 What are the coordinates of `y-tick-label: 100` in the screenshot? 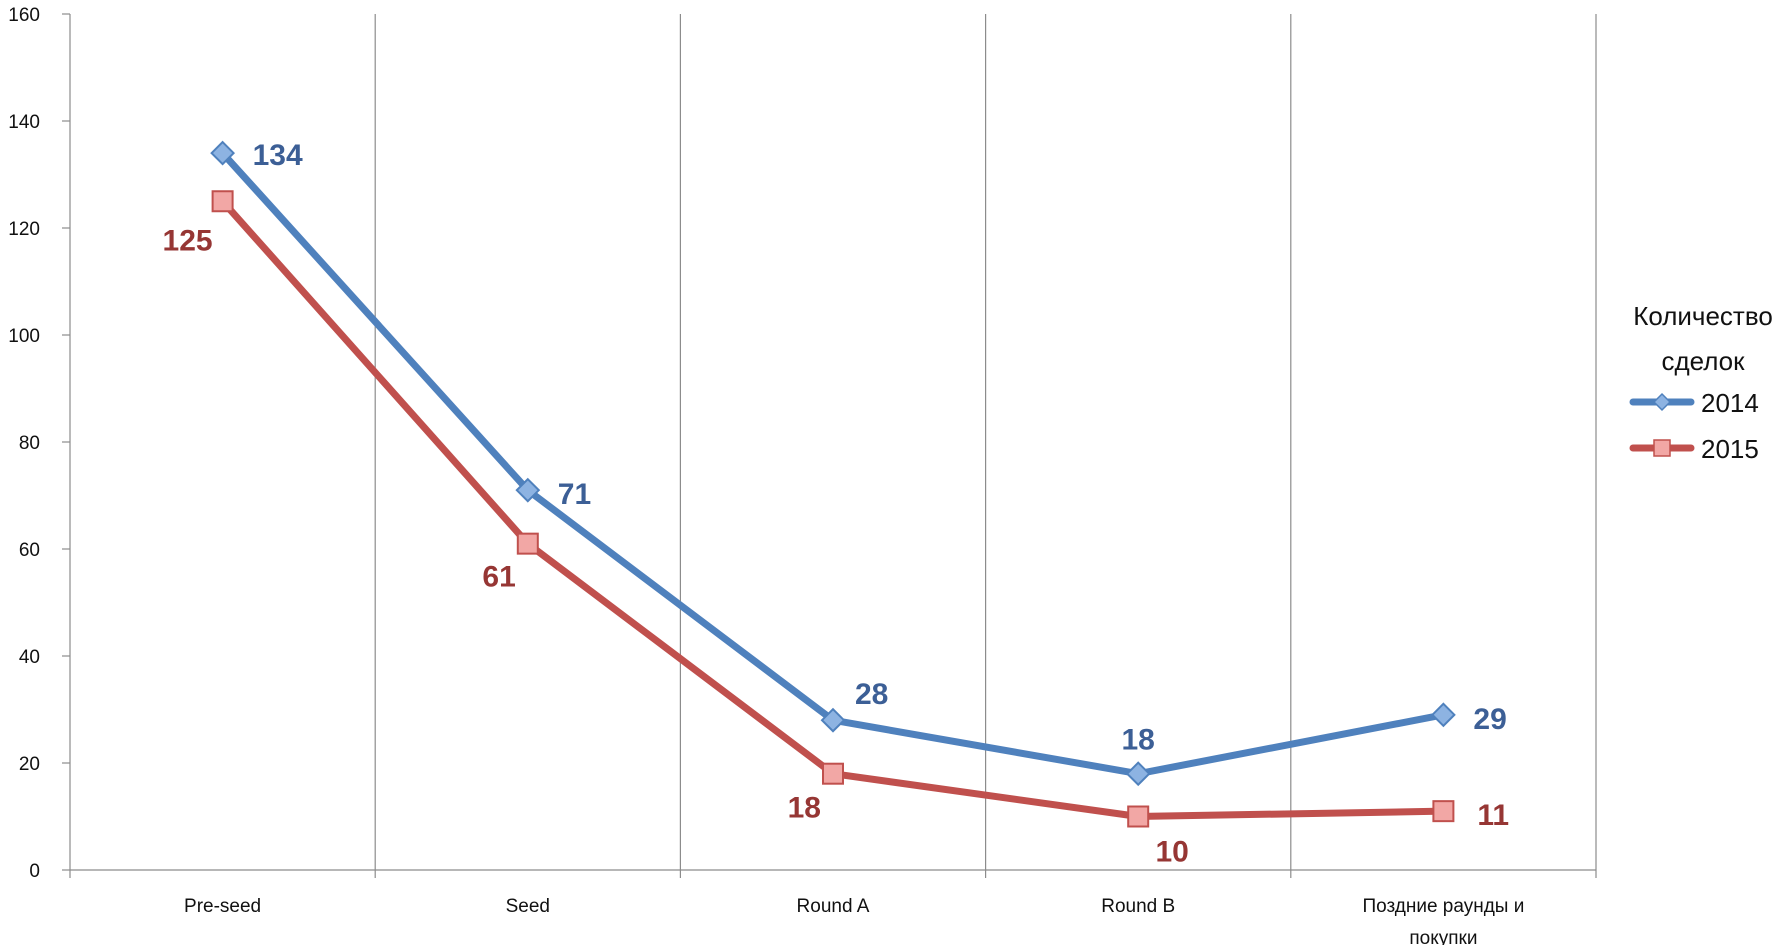 It's located at (24, 336).